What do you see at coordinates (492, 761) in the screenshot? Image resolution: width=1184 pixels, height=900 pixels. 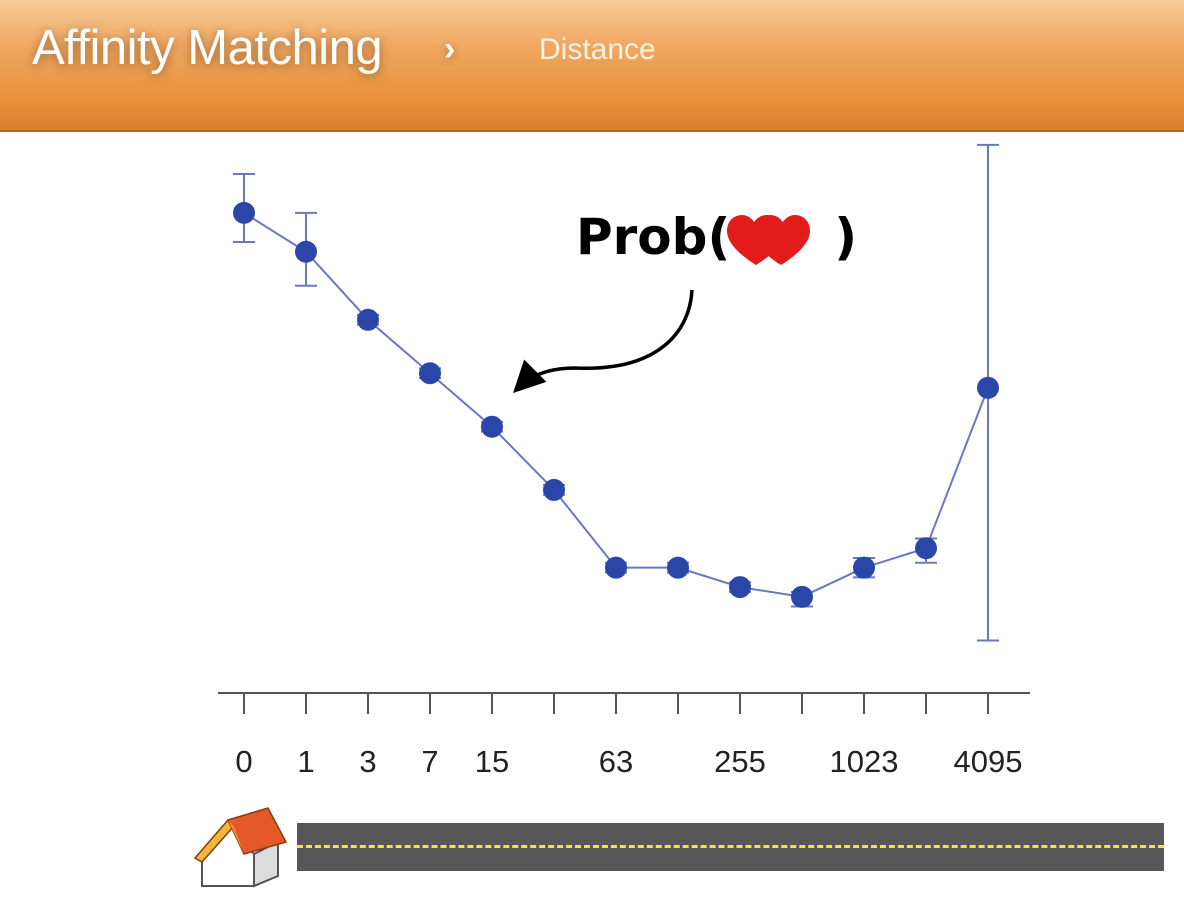 I see `x-tick-label: 15` at bounding box center [492, 761].